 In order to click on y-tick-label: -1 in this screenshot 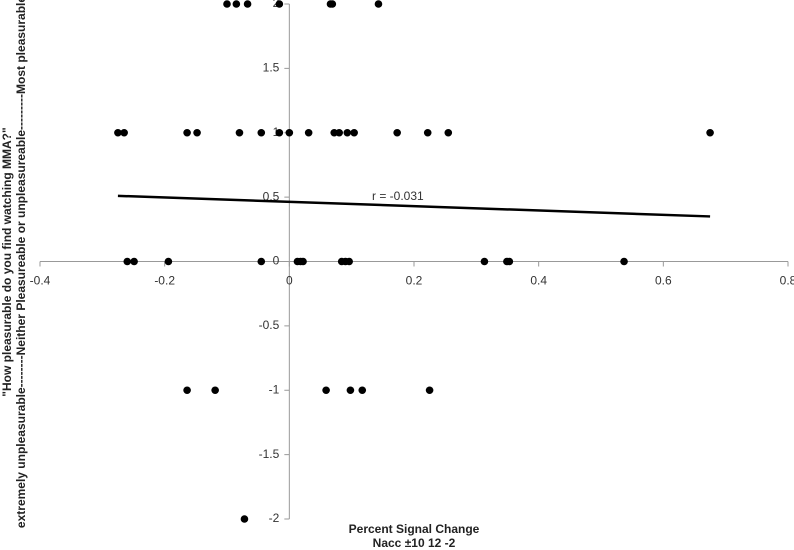, I will do `click(274, 389)`.